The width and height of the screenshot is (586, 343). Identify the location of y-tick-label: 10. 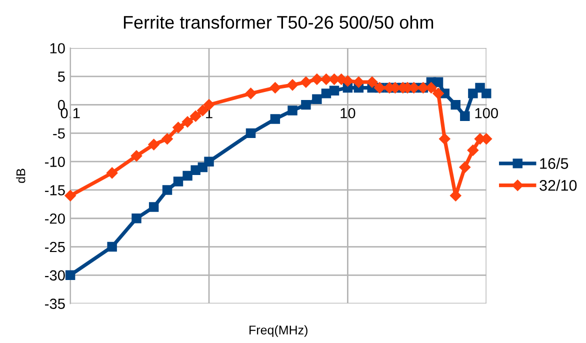
(57, 48).